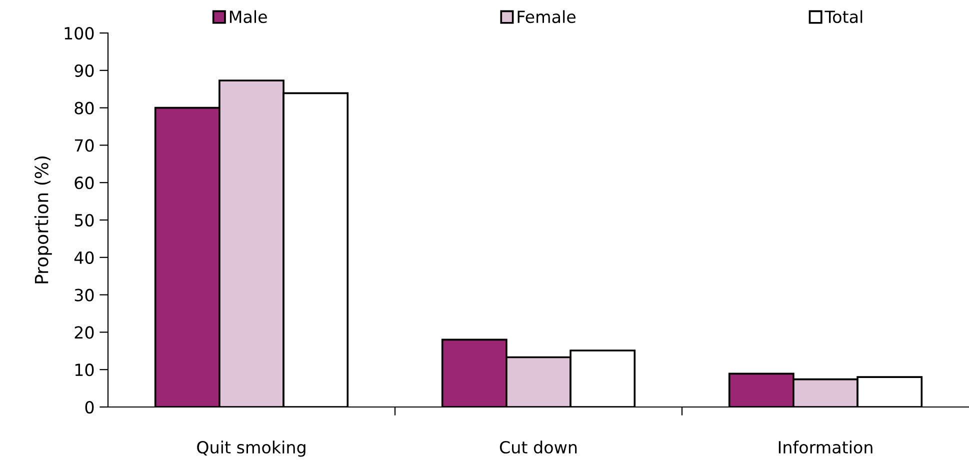 The image size is (969, 461). What do you see at coordinates (251, 448) in the screenshot?
I see `x-tick-label: Quit smoking` at bounding box center [251, 448].